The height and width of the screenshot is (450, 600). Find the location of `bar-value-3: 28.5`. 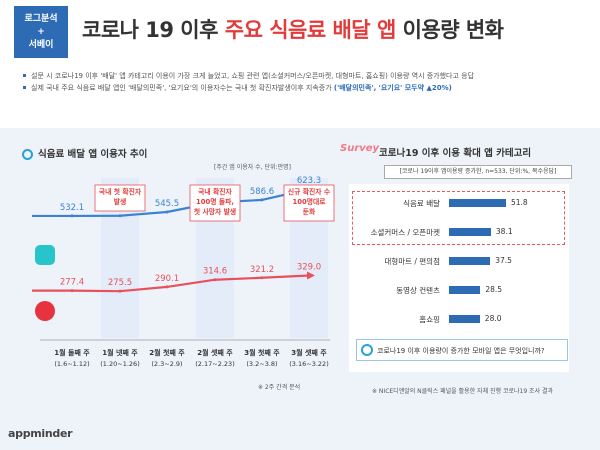

bar-value-3: 28.5 is located at coordinates (494, 289).